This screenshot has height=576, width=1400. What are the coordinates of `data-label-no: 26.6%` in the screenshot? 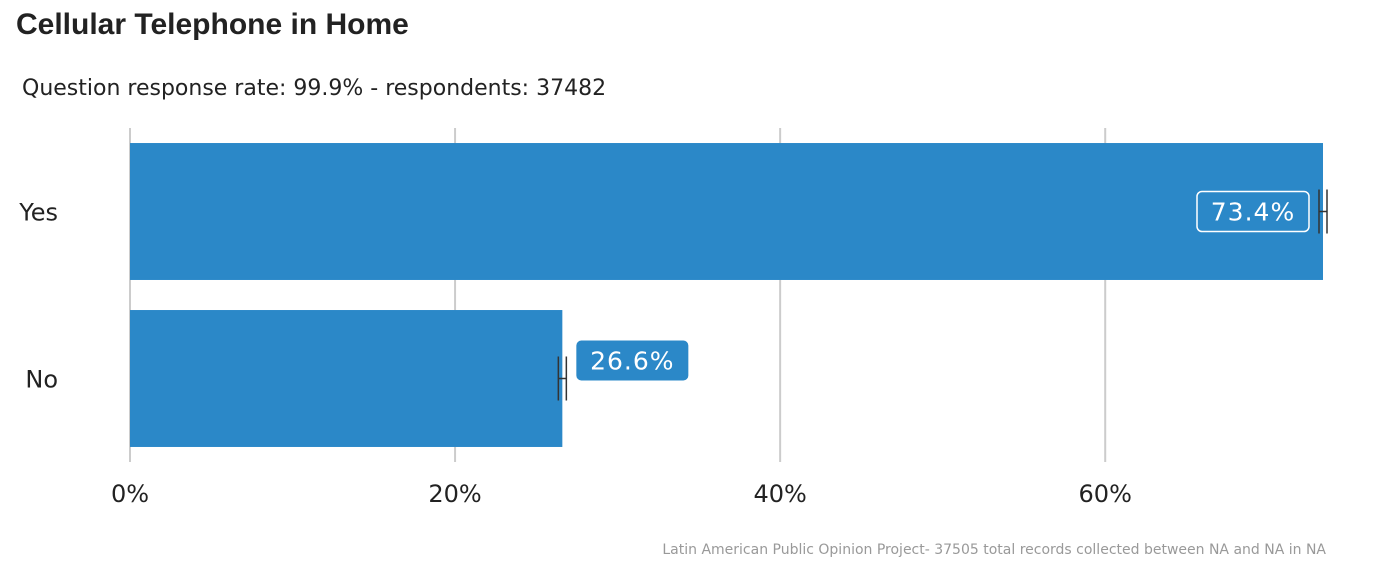 It's located at (632, 361).